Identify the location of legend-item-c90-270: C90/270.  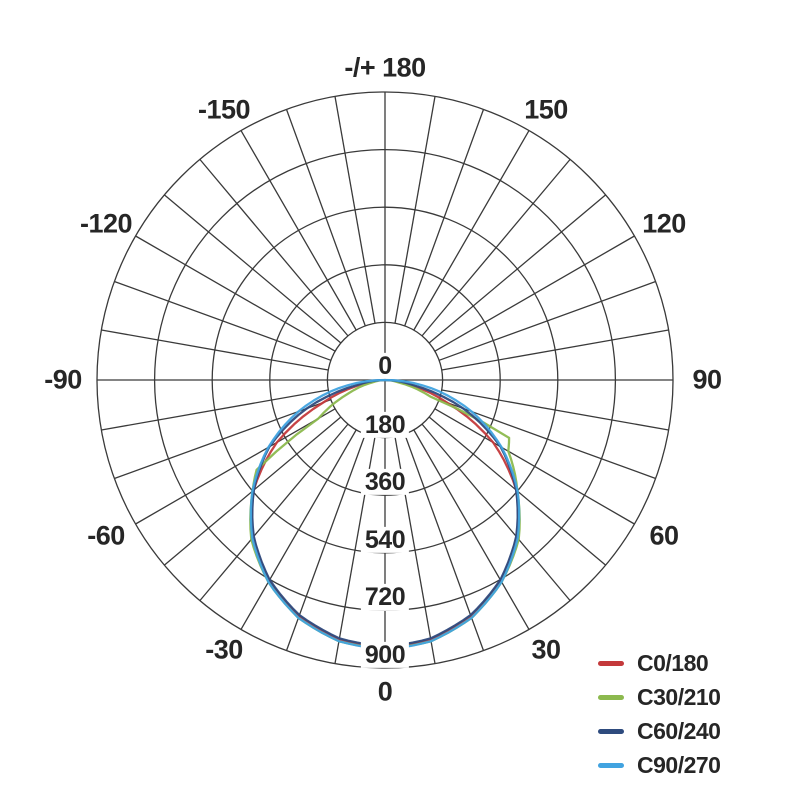
(659, 765).